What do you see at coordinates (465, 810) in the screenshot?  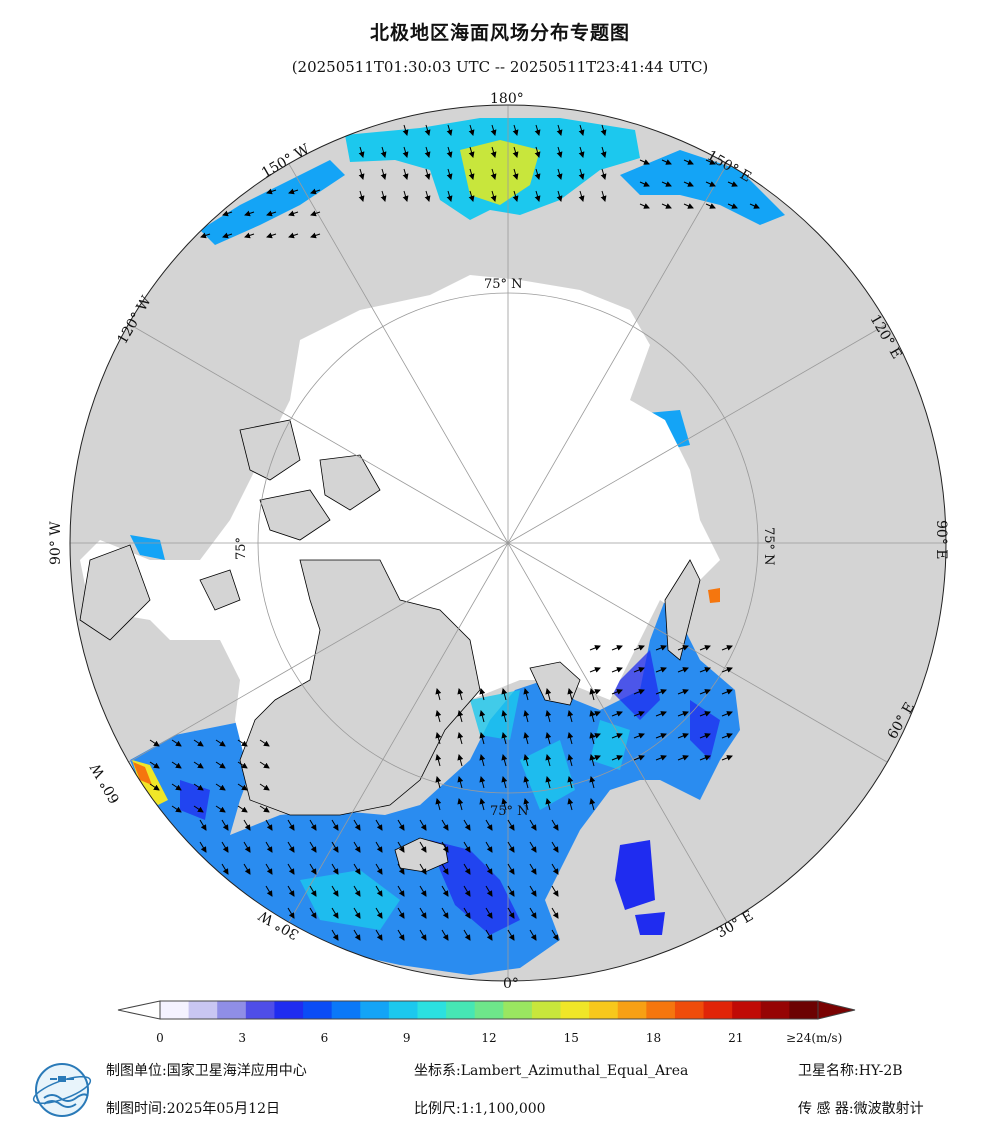 I see `wind-region-atlantic-light` at bounding box center [465, 810].